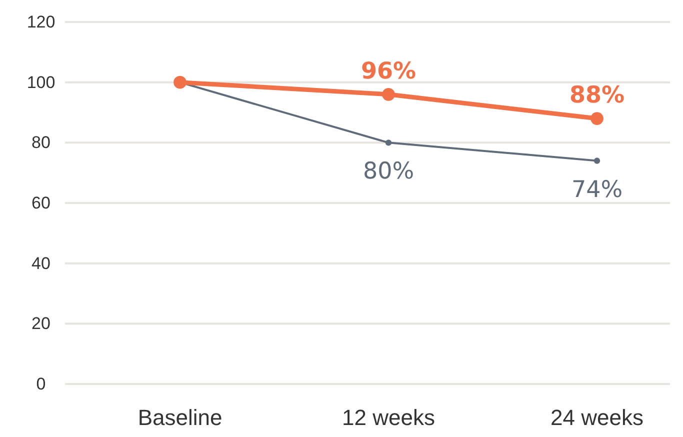  What do you see at coordinates (388, 417) in the screenshot?
I see `x-tick-label: 12 weeks` at bounding box center [388, 417].